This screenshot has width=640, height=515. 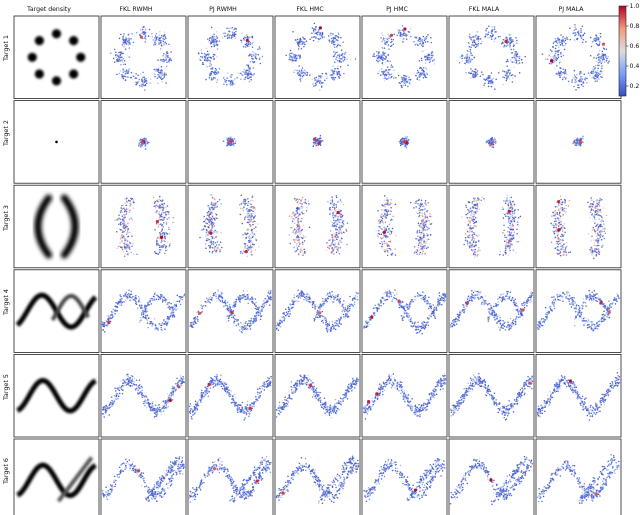 I want to click on sample-point-high, so click(x=603, y=44).